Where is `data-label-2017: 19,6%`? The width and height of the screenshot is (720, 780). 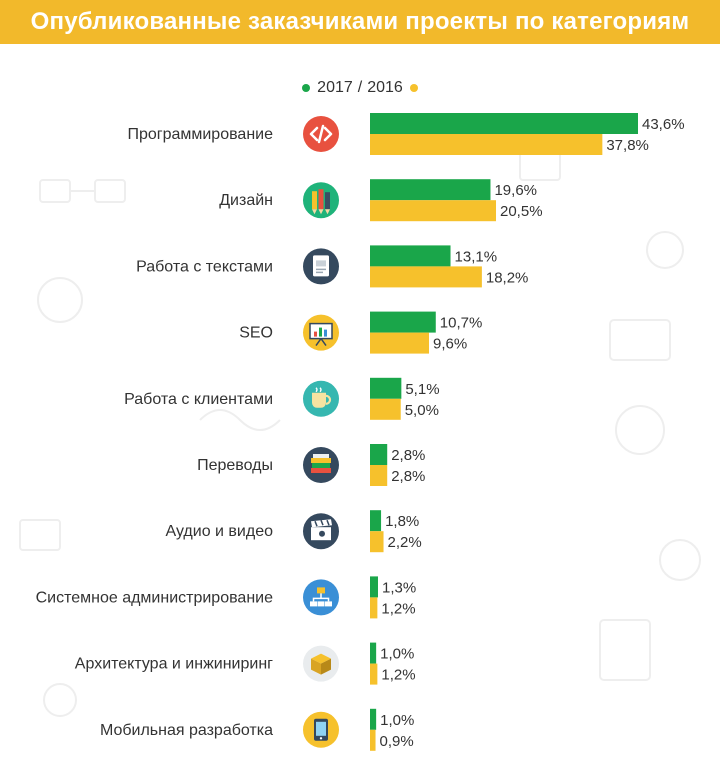 data-label-2017: 19,6% is located at coordinates (515, 190).